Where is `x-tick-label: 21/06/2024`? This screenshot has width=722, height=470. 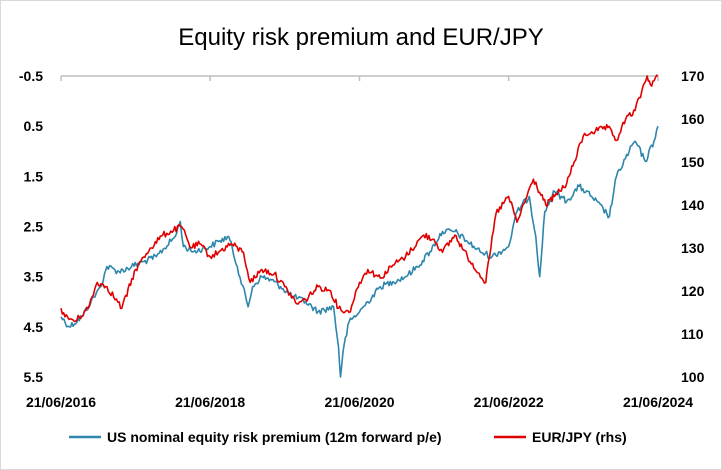 x-tick-label: 21/06/2024 is located at coordinates (658, 402).